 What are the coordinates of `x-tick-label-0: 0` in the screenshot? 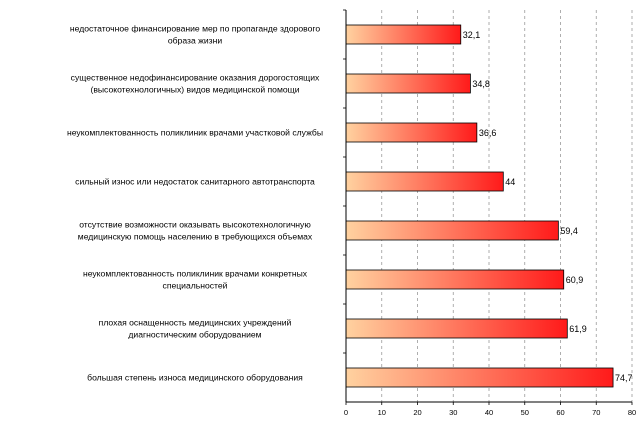 It's located at (346, 412).